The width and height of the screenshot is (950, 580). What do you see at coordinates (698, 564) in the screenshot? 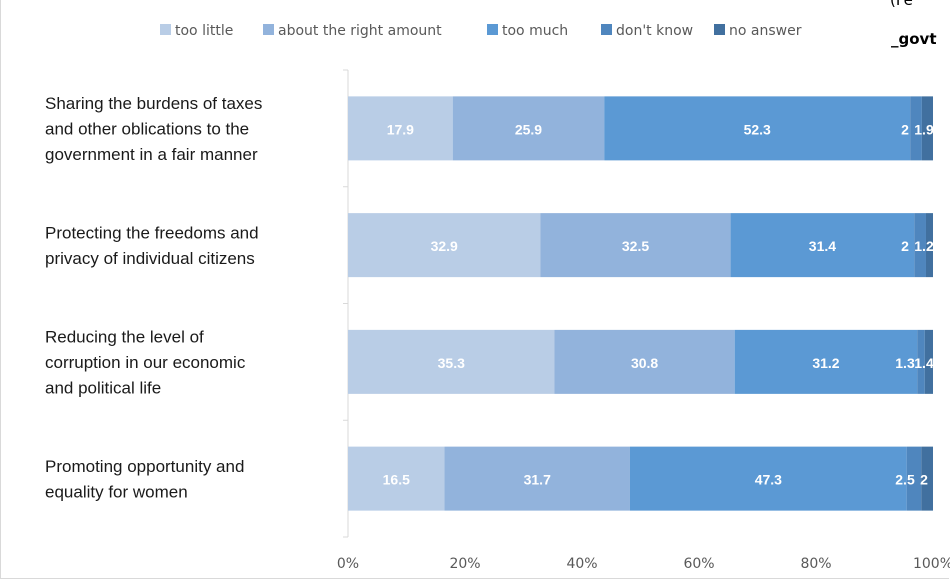
I see `x-tick-label: 60%` at bounding box center [698, 564].